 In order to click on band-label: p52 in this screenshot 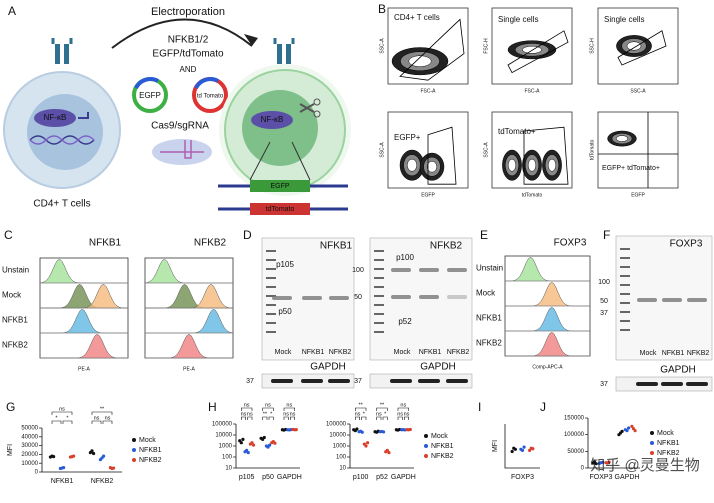, I will do `click(405, 321)`.